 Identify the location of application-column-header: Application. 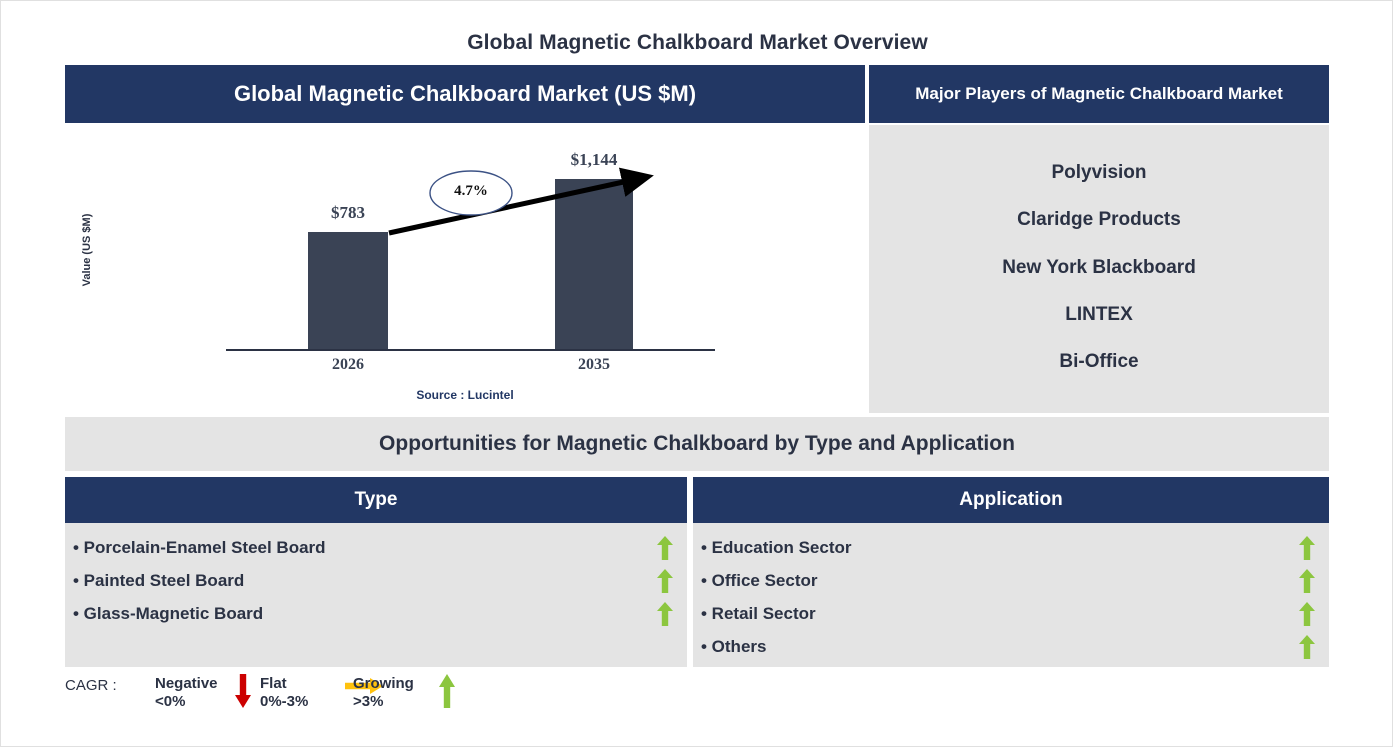
(1011, 500).